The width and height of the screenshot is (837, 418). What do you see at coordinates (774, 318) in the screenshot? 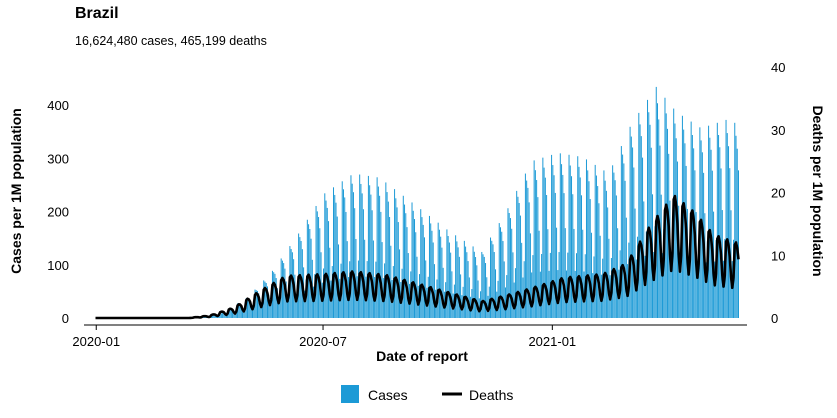
I see `y-right-tick-label: 0` at bounding box center [774, 318].